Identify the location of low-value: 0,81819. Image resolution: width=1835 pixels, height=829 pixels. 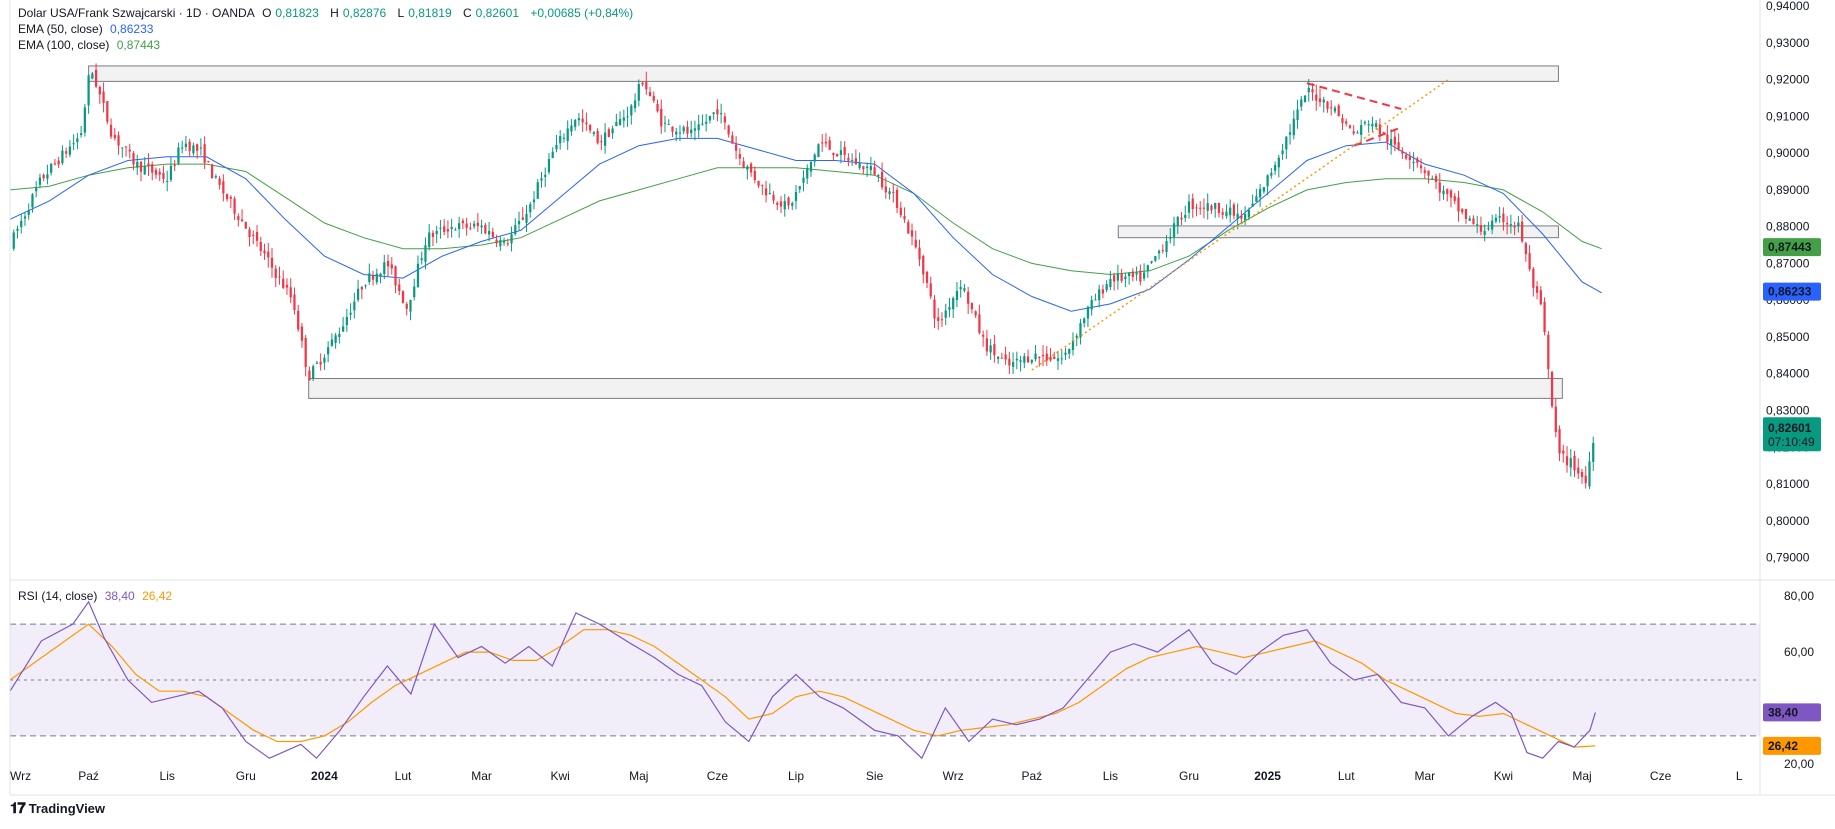
(430, 13).